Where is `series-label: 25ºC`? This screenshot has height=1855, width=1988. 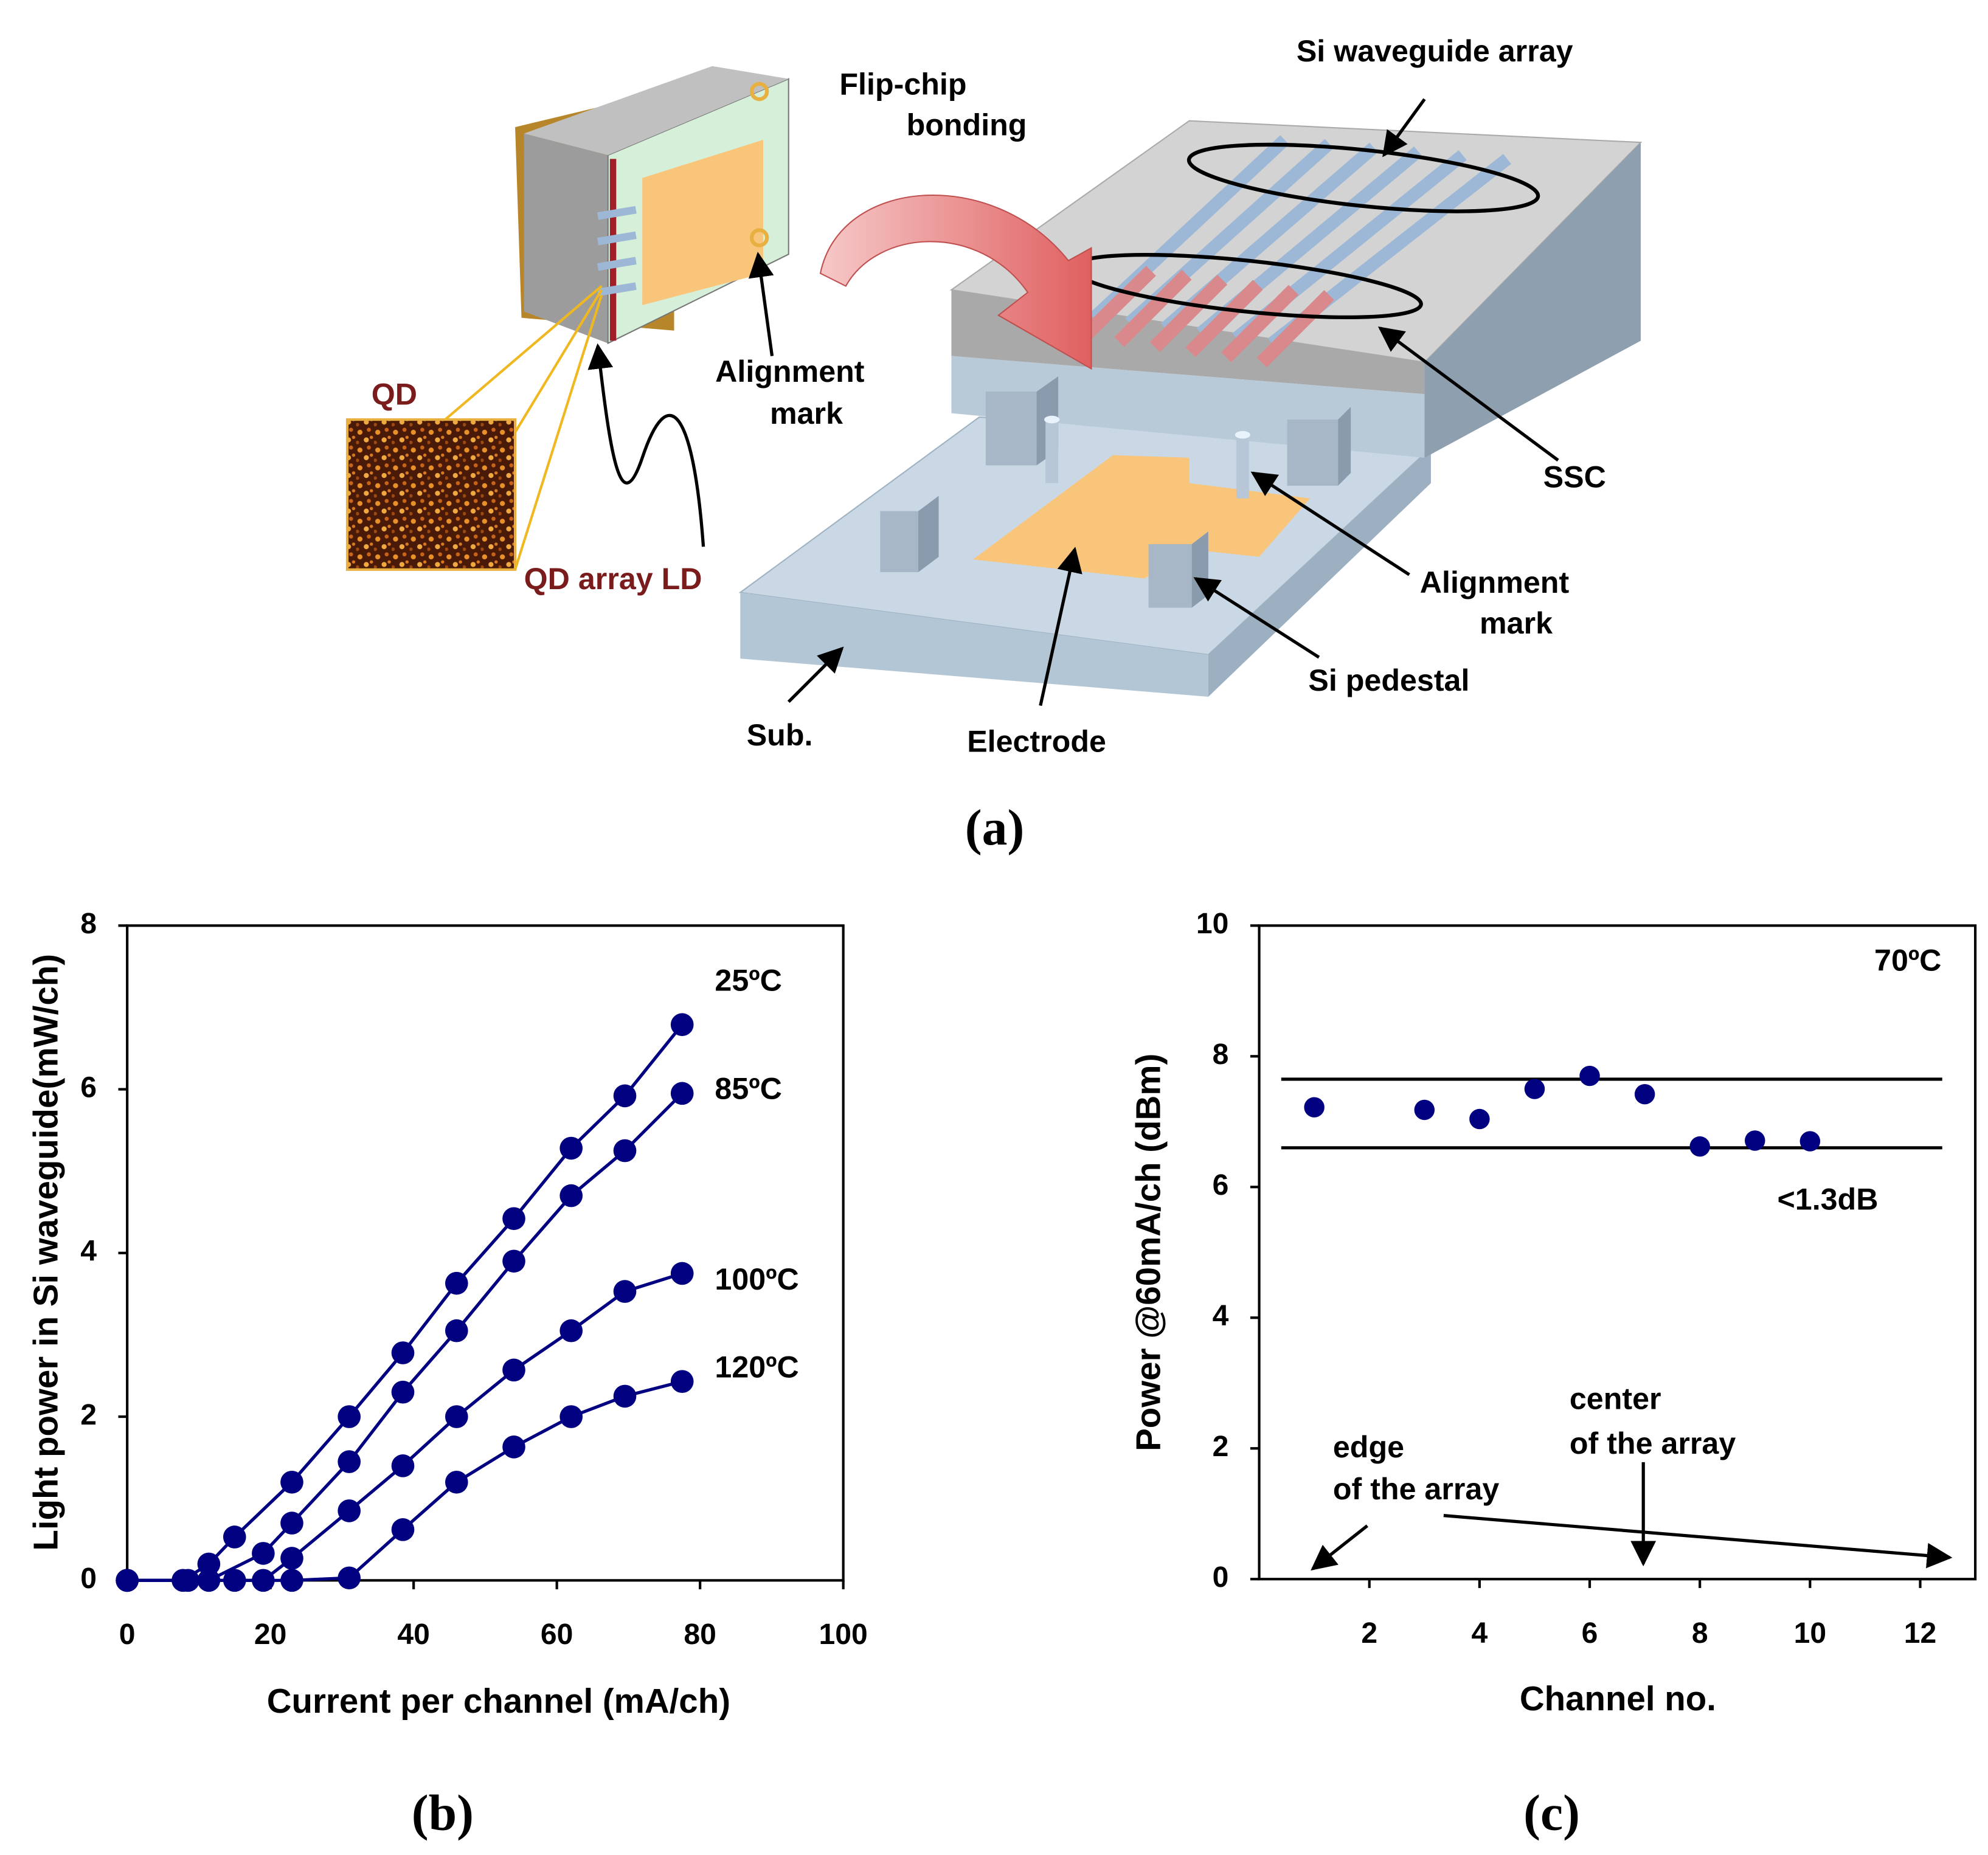
series-label: 25ºC is located at coordinates (748, 981).